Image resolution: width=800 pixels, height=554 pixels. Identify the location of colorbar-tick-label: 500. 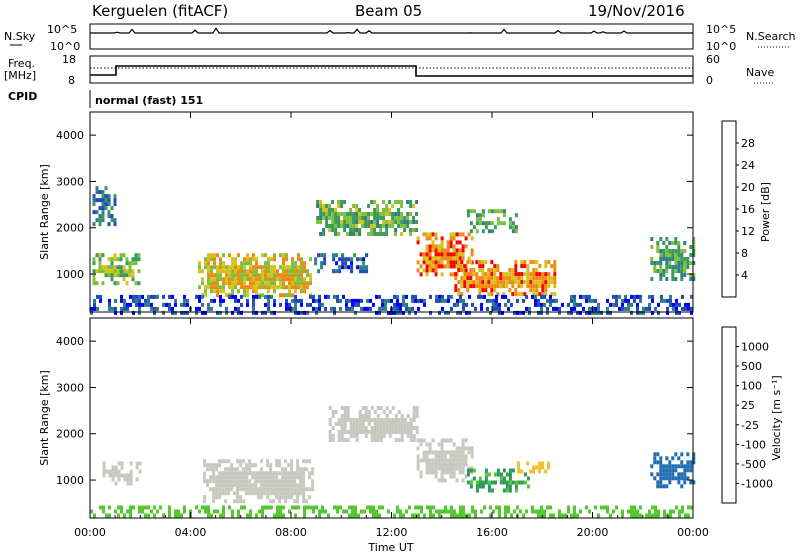
(751, 366).